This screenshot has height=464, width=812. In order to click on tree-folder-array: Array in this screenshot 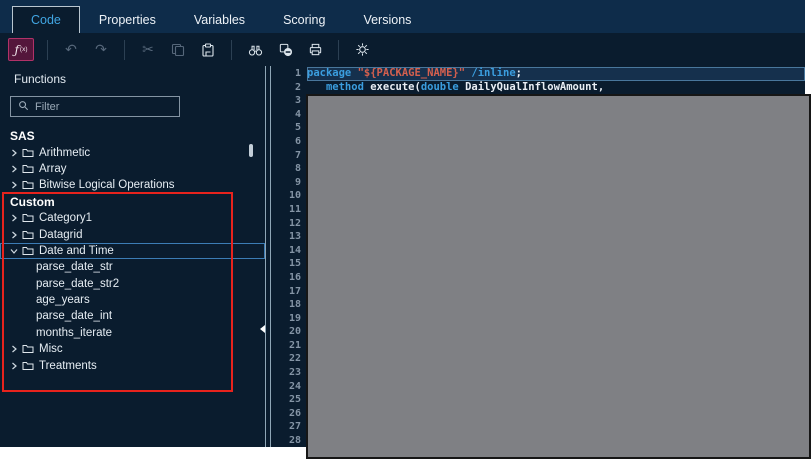, I will do `click(132, 169)`.